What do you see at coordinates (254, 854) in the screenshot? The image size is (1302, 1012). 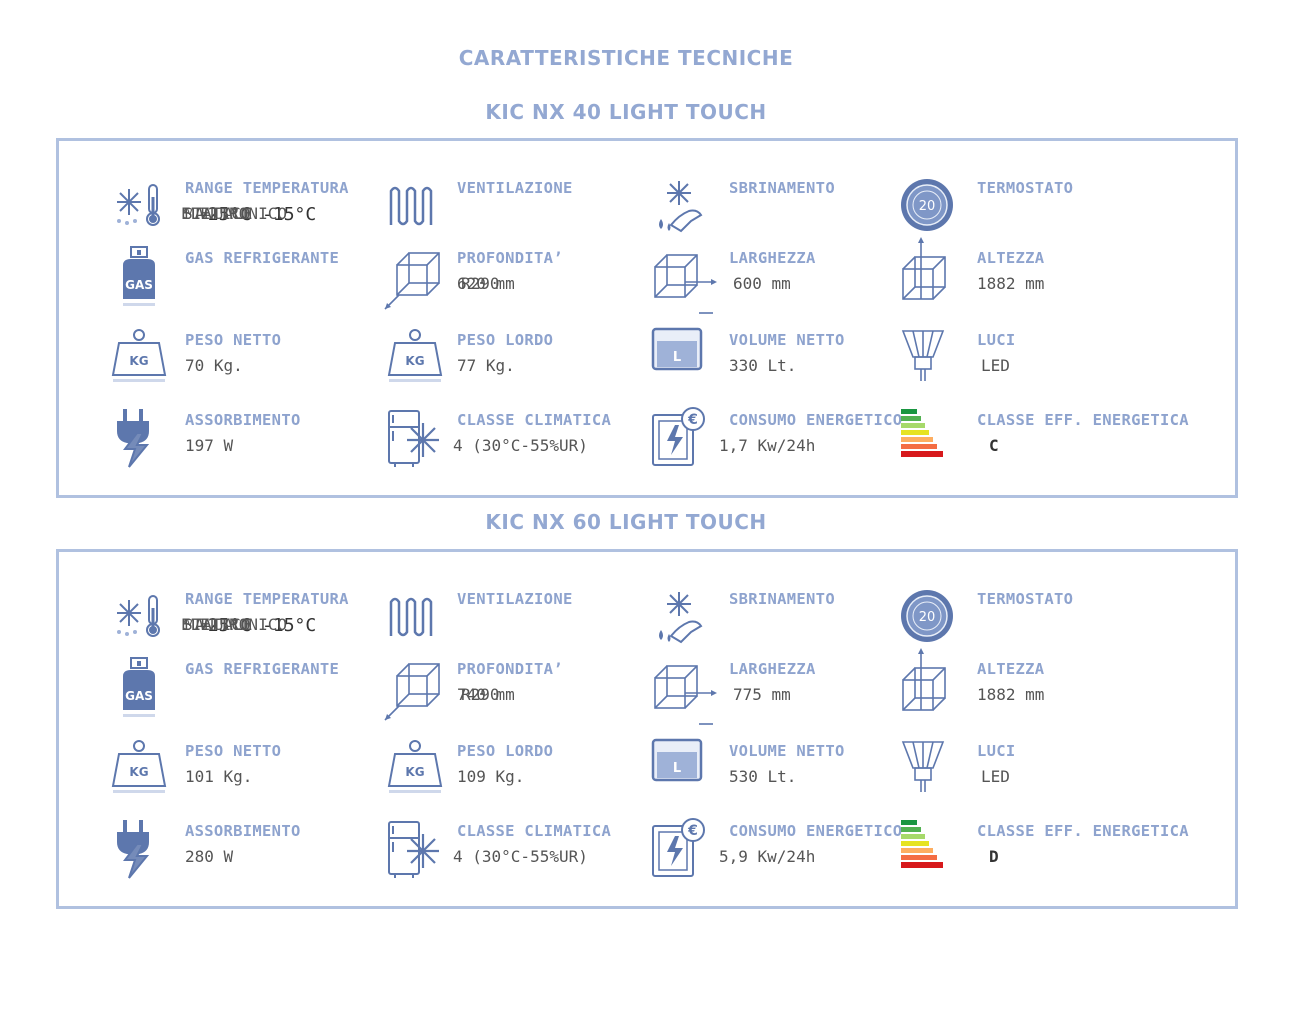 I see `spec-power-plug: ASSORBIMENTO 280 W` at bounding box center [254, 854].